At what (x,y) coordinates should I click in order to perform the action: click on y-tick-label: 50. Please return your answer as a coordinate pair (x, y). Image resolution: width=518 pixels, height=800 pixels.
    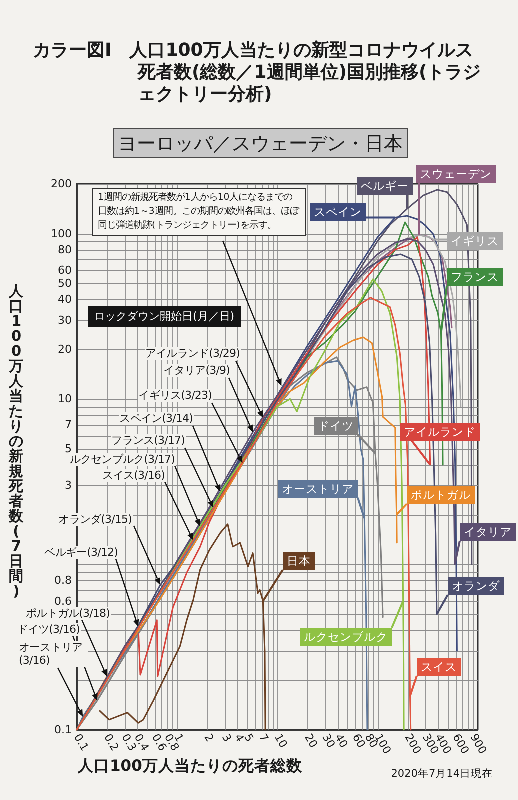
    Looking at the image, I should click on (65, 283).